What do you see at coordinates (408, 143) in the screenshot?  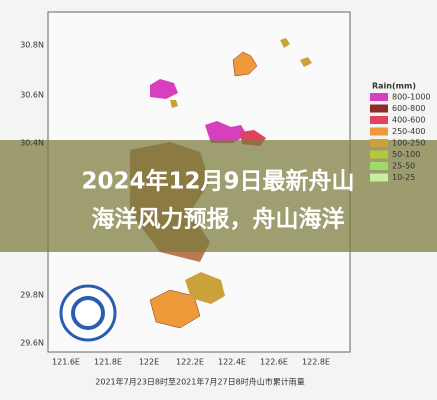 I see `legend-label: 100-250` at bounding box center [408, 143].